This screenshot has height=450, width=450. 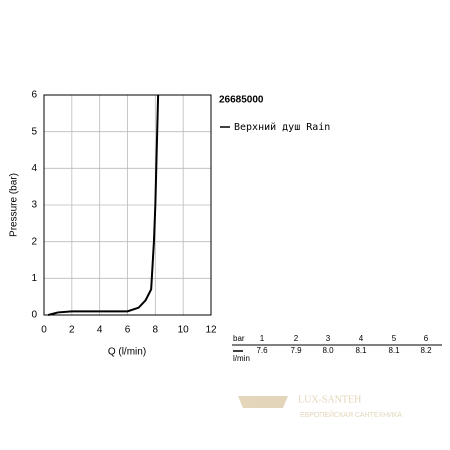 What do you see at coordinates (34, 241) in the screenshot?
I see `y-tick-label: 2` at bounding box center [34, 241].